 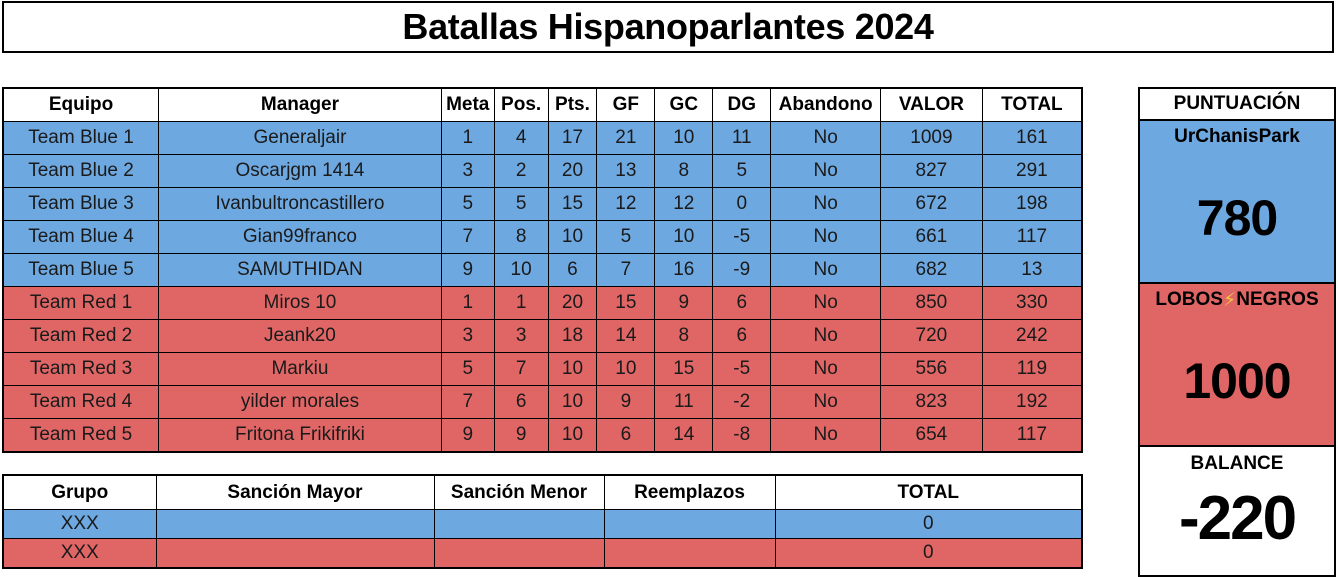 What do you see at coordinates (742, 204) in the screenshot?
I see `standings-cell-dg: 0` at bounding box center [742, 204].